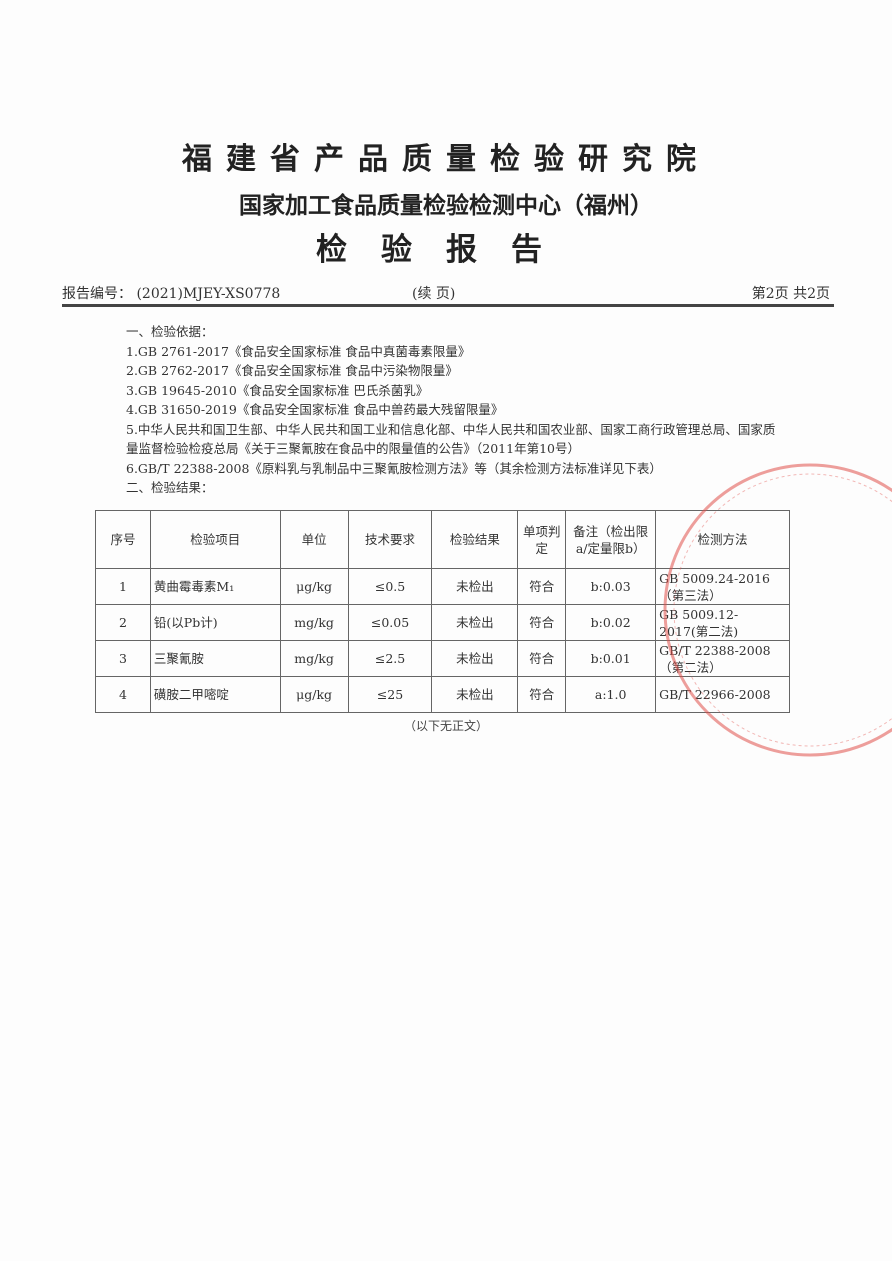  I want to click on table-row: 4 磺胺二甲嘧啶 μg/kg ≤25 未检出 符合 a:1.0 GB/T 22966-2008, so click(442, 694).